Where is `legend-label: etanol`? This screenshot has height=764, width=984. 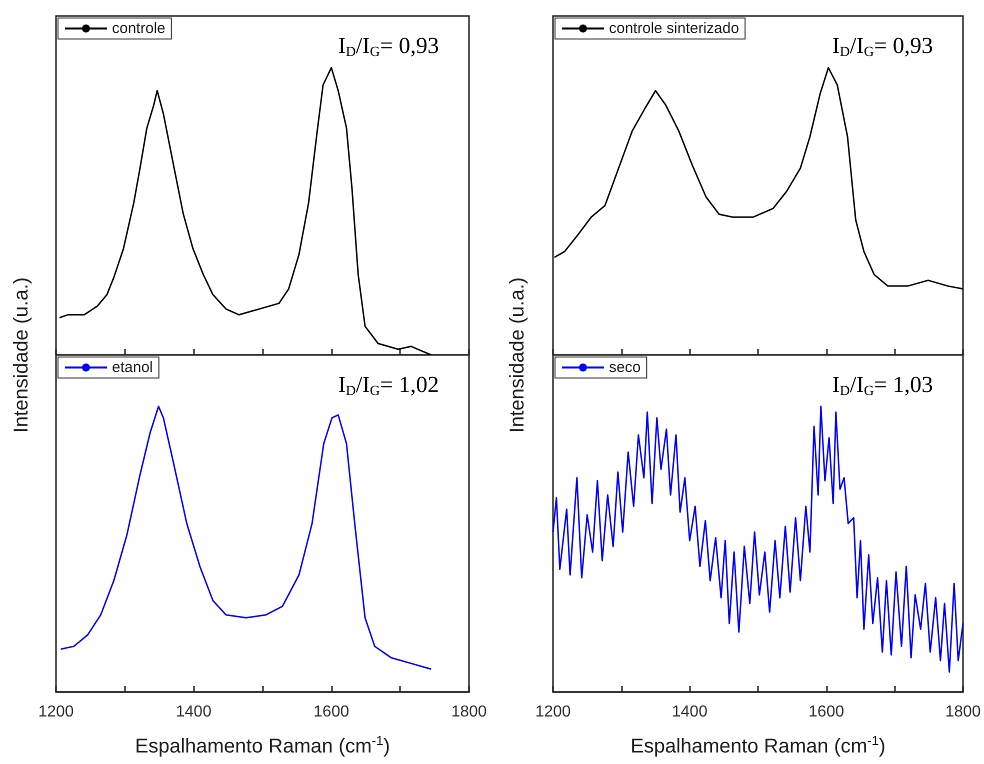
legend-label: etanol is located at coordinates (132, 367).